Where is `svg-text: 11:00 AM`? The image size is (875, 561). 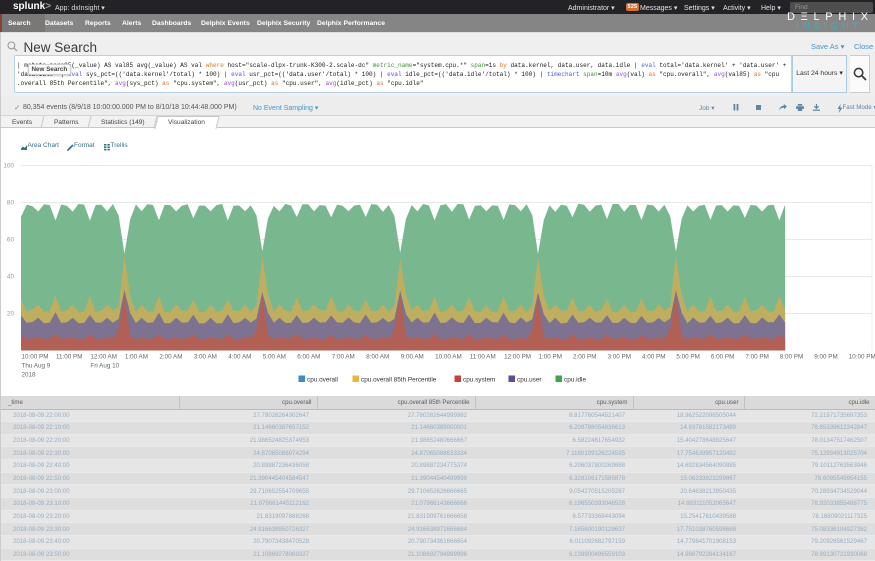
svg-text: 11:00 AM is located at coordinates (483, 357).